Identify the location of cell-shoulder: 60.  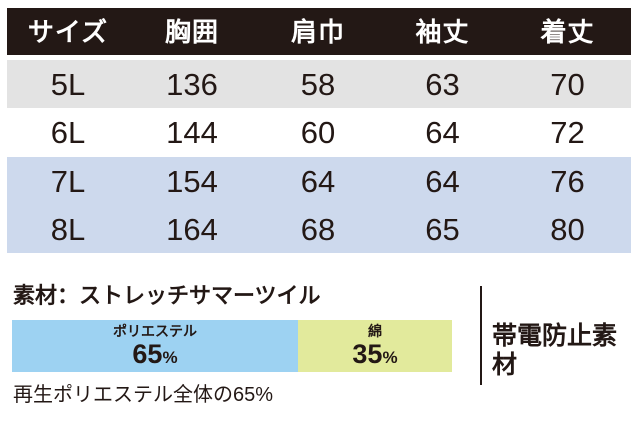
(318, 132).